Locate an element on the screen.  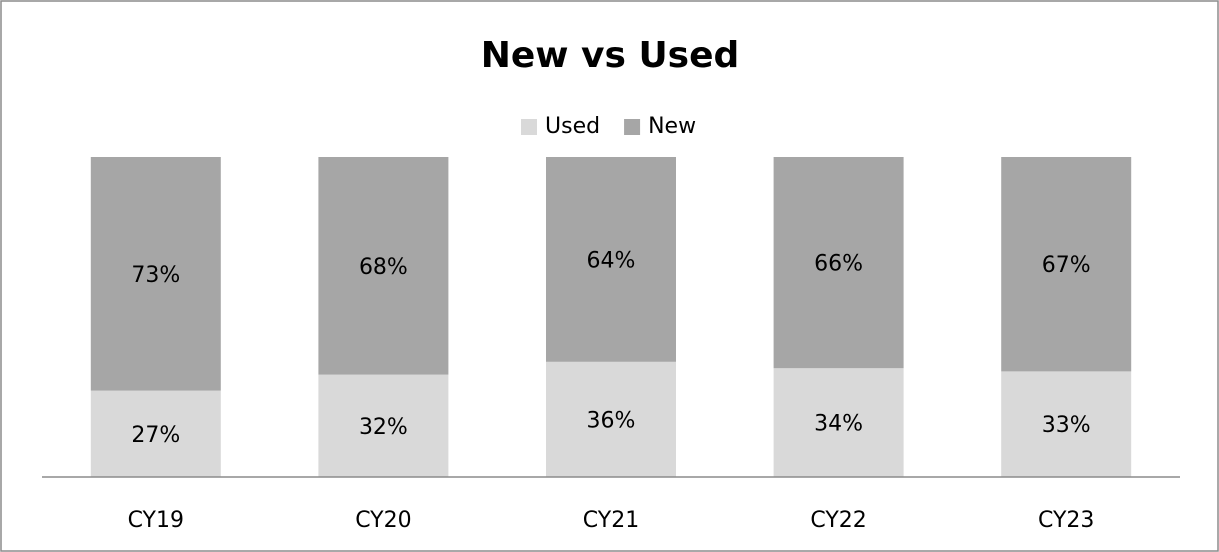
x-tick-label: CY20 is located at coordinates (383, 520).